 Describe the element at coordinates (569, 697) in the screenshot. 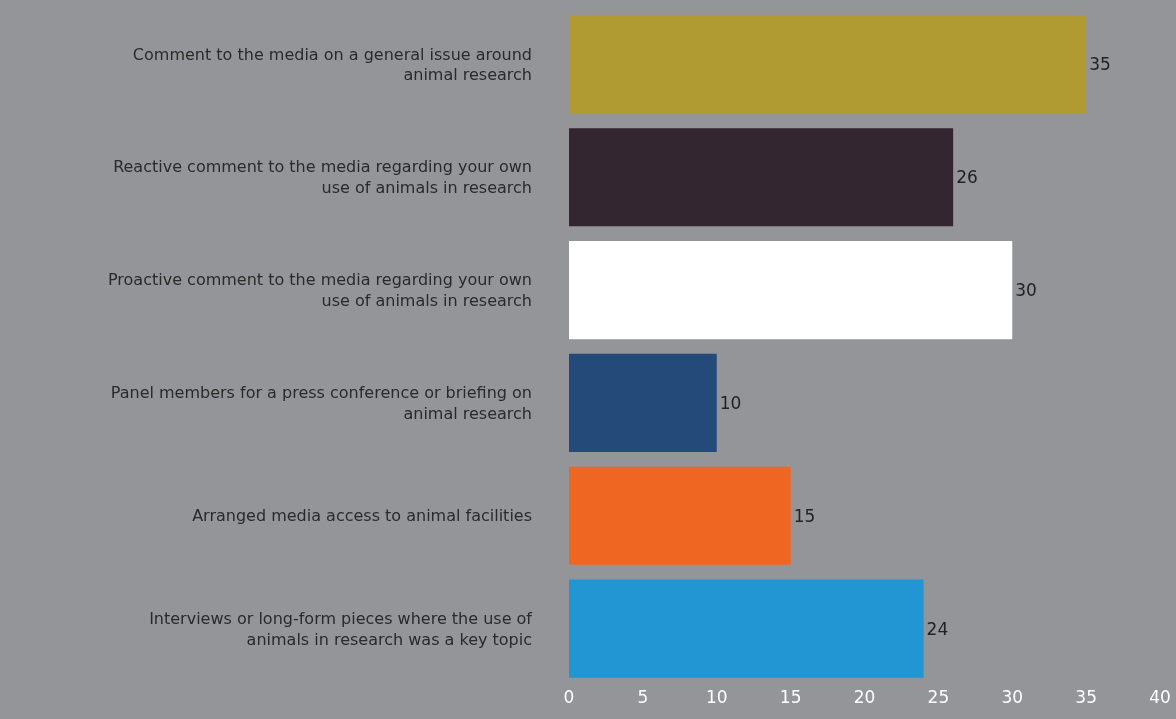

I see `x-tick-label: 0` at that location.